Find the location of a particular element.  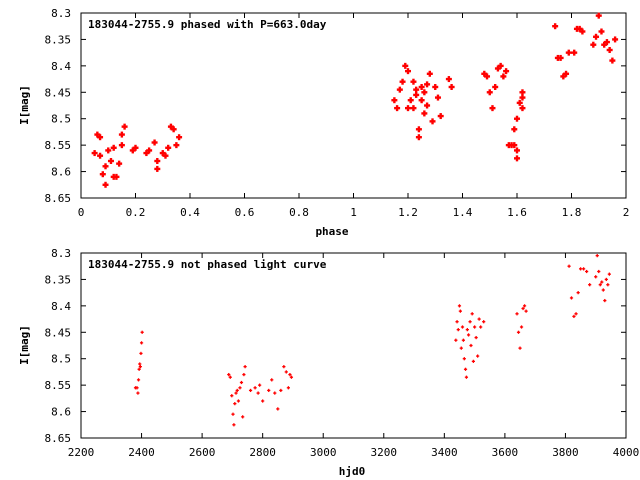

unphased-y-tick-label: 8.35 is located at coordinates (58, 279).